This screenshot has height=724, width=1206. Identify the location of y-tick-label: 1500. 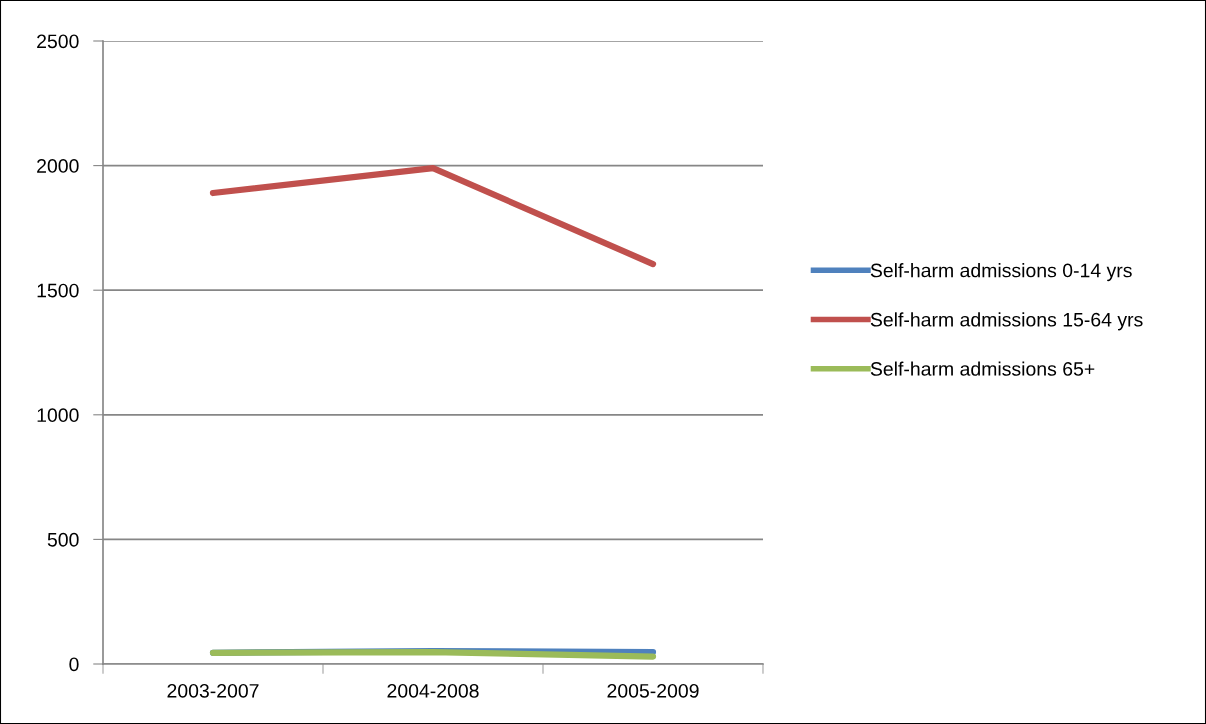
(58, 290).